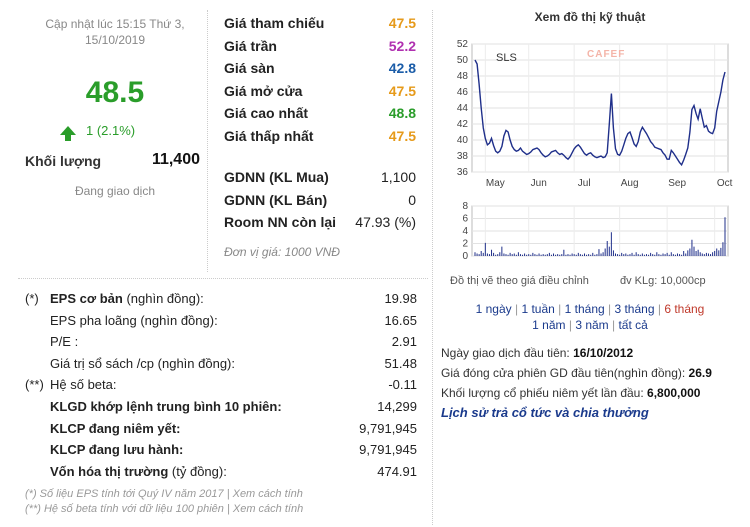 The image size is (750, 527). What do you see at coordinates (320, 113) in the screenshot?
I see `price-row: Giá cao nhất 48.8` at bounding box center [320, 113].